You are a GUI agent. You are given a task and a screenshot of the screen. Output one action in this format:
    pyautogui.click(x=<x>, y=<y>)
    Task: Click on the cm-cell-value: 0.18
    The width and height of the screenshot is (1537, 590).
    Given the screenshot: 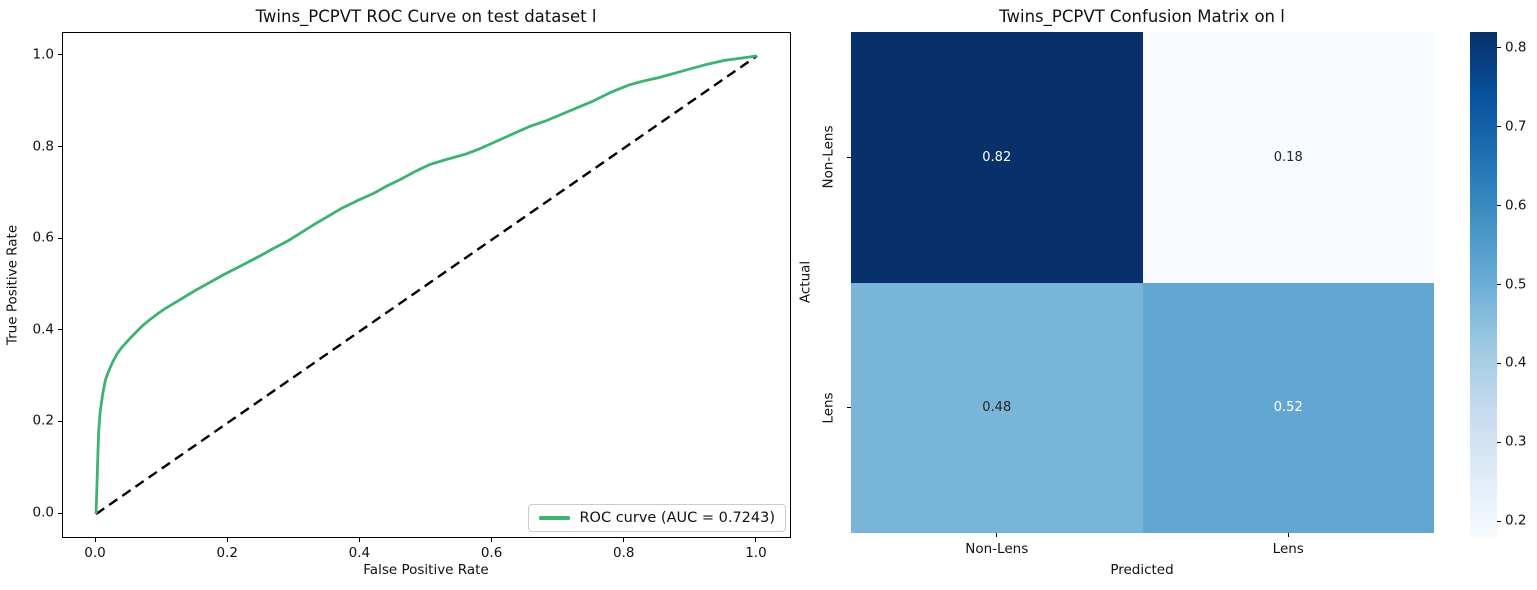 What is the action you would take?
    pyautogui.click(x=1288, y=157)
    